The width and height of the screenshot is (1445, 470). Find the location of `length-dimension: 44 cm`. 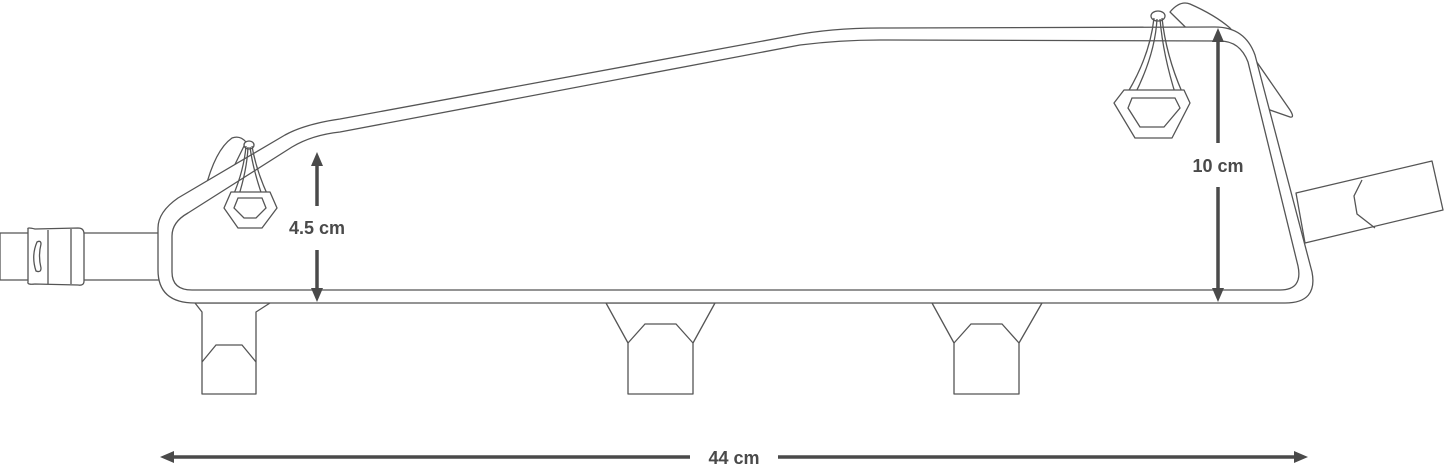

length-dimension: 44 cm is located at coordinates (734, 458).